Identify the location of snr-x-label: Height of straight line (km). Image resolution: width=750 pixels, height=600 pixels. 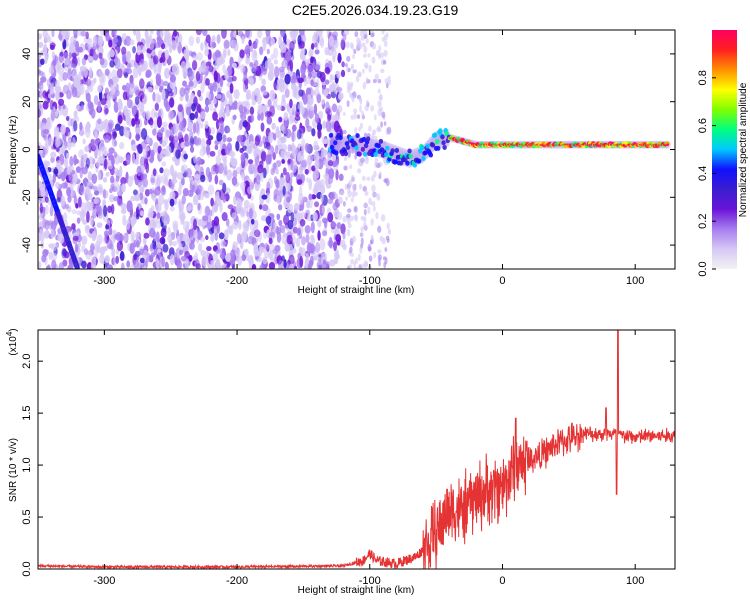
(356, 590).